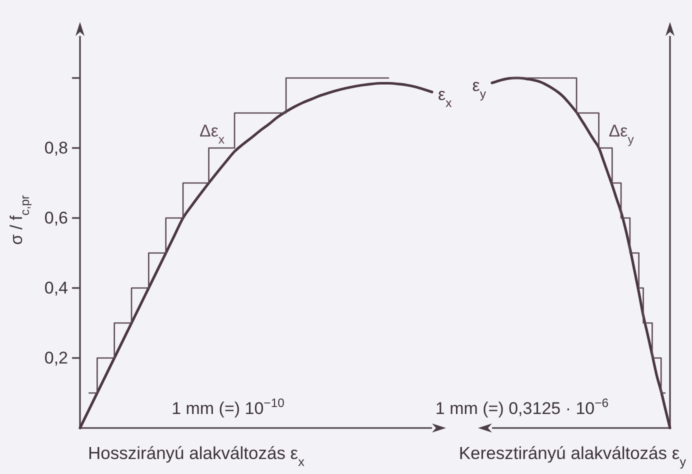 The height and width of the screenshot is (474, 692). What do you see at coordinates (56, 148) in the screenshot?
I see `y-tick-label: 0,8` at bounding box center [56, 148].